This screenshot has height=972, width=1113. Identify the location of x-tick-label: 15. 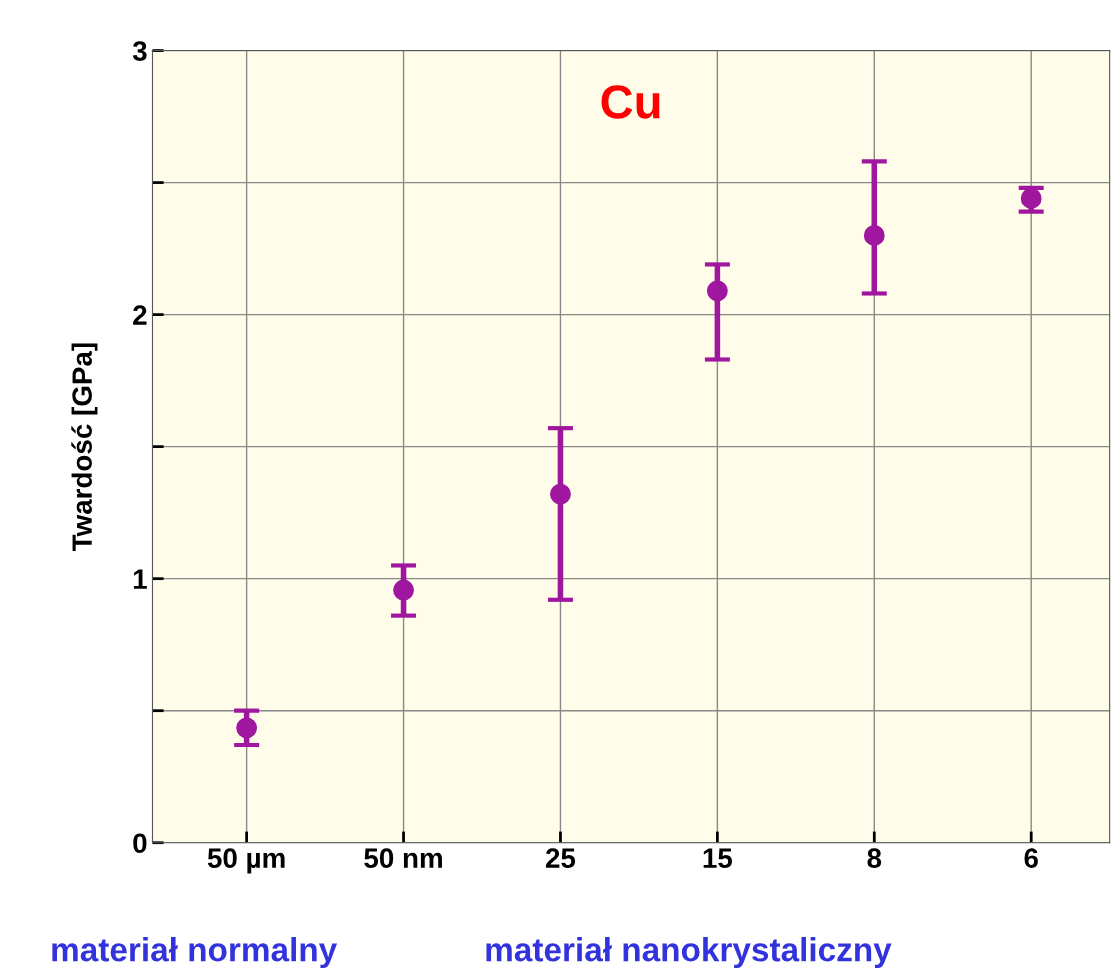
(718, 858).